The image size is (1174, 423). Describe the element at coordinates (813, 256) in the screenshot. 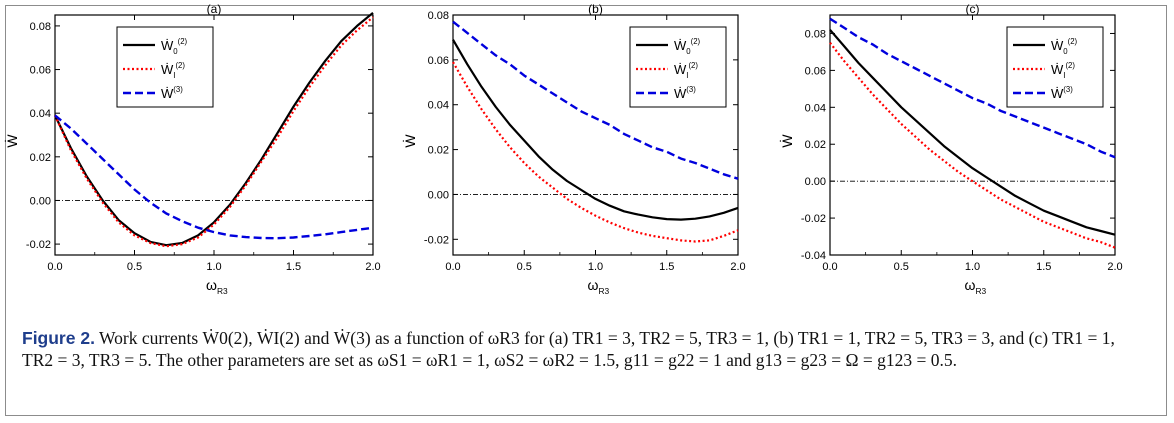

I see `y-tick-label: -0.04` at that location.